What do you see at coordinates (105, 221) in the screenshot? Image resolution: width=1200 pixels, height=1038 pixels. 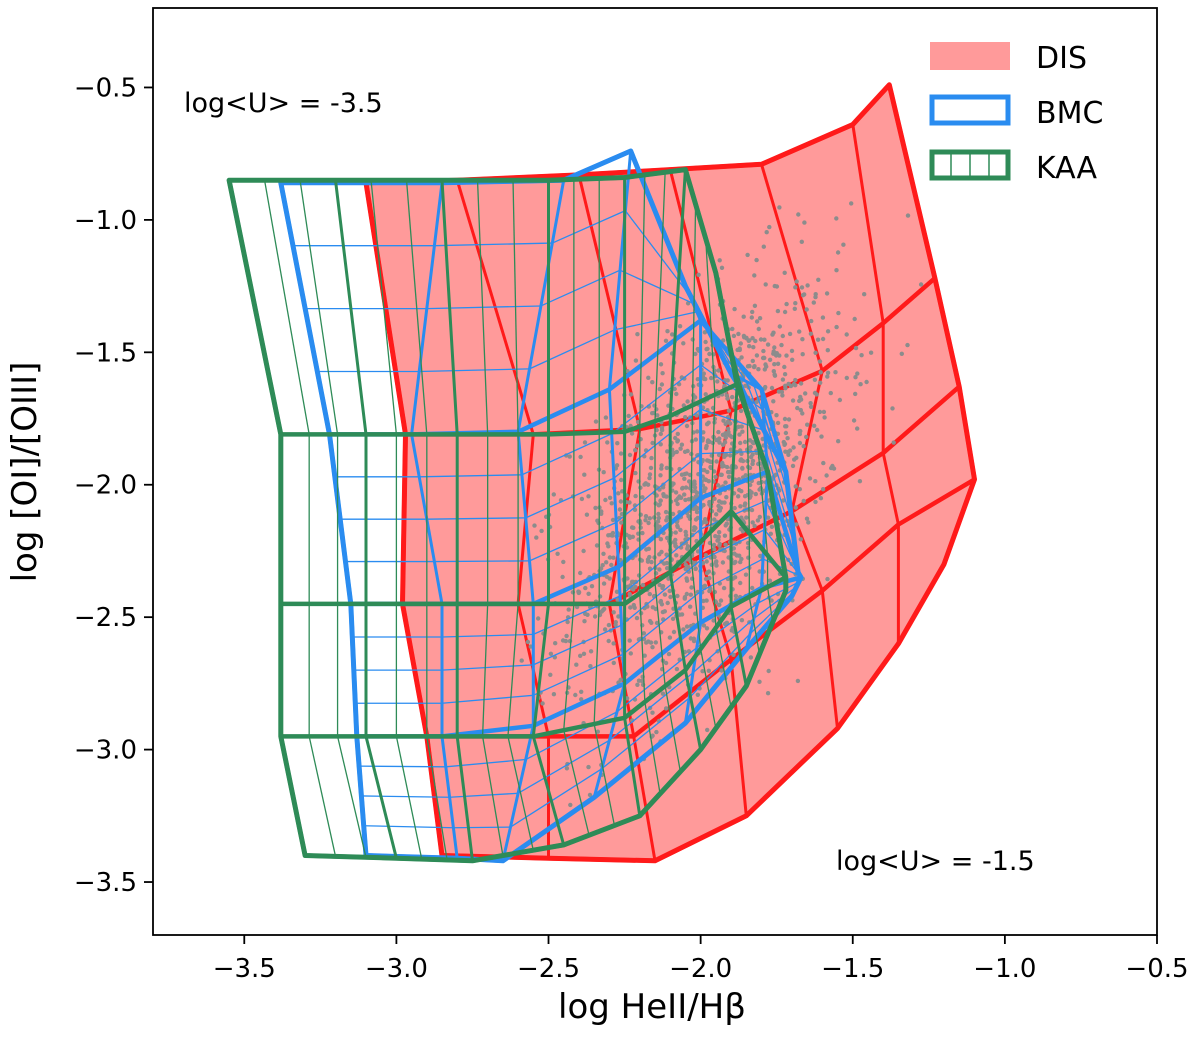 I see `y-tick-label: −1.0` at bounding box center [105, 221].